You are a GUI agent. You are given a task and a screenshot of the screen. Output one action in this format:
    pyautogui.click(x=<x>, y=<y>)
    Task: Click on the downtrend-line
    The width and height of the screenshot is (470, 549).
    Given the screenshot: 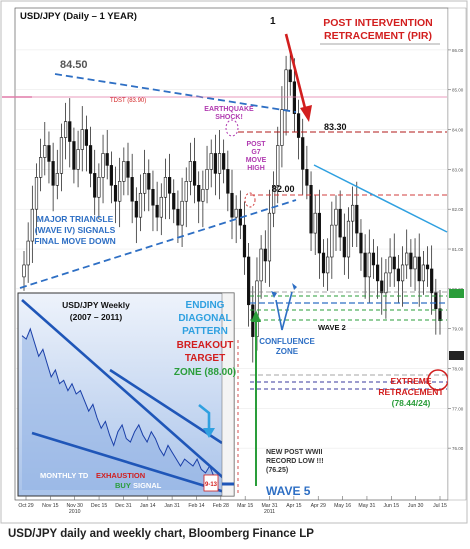 What is the action you would take?
    pyautogui.click(x=380, y=198)
    